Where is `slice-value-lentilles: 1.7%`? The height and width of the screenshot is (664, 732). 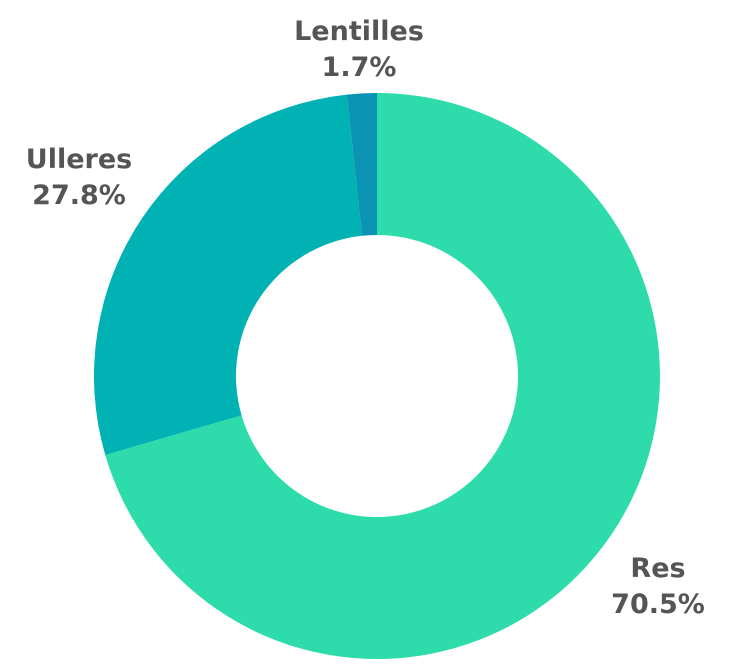 slice-value-lentilles: 1.7% is located at coordinates (359, 67).